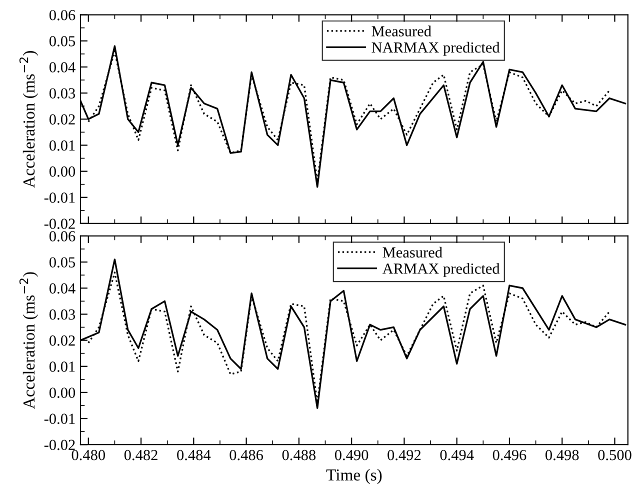 This screenshot has width=644, height=494. I want to click on x-tick-label: 0.496, so click(509, 455).